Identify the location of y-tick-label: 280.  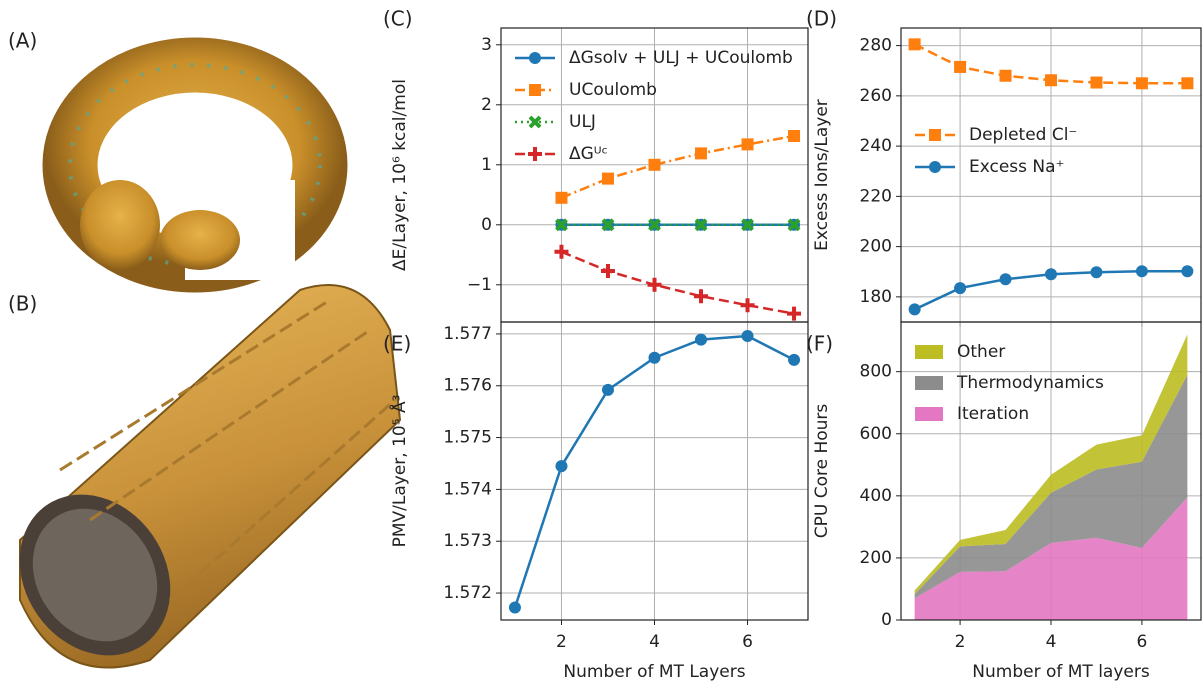
(876, 46).